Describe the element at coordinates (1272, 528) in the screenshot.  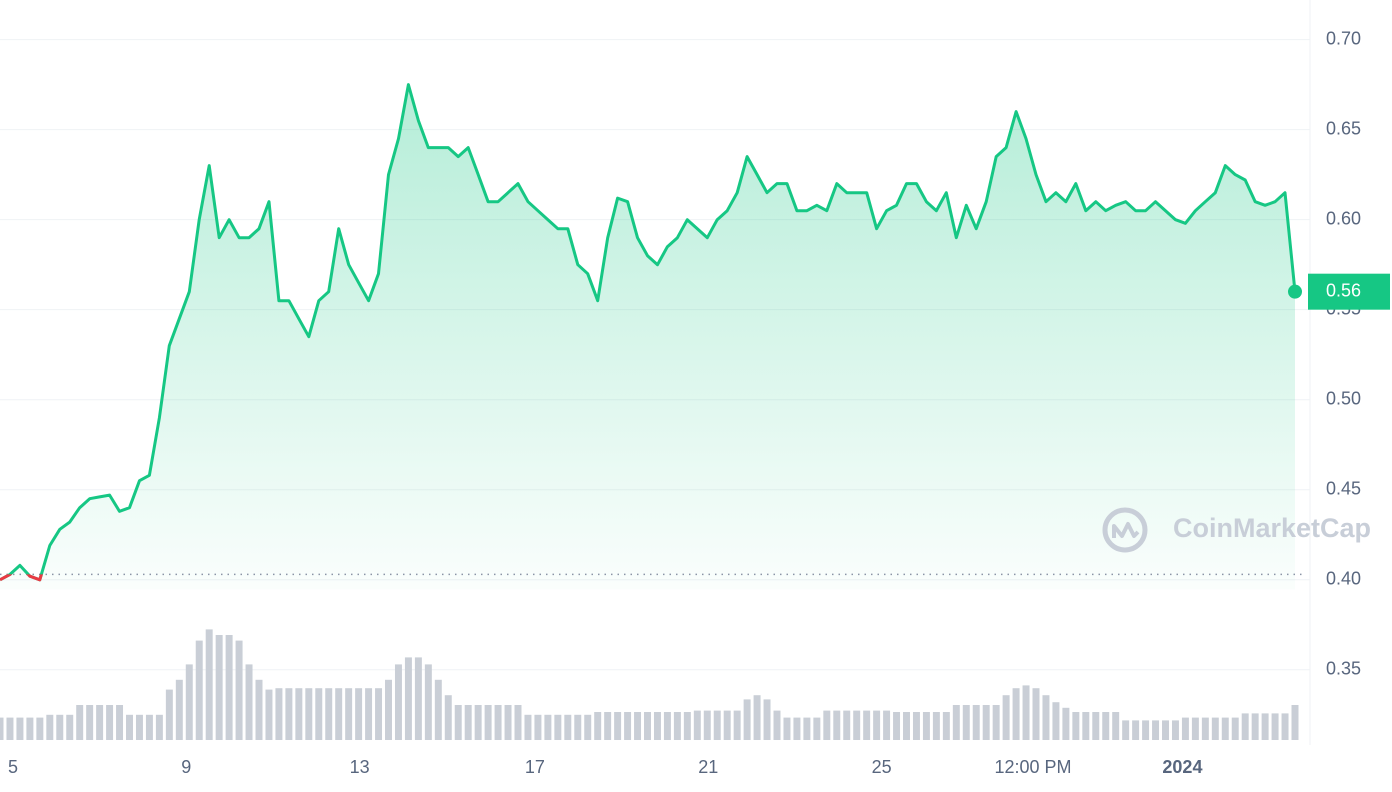
I see `watermark: CoinMarketCap` at that location.